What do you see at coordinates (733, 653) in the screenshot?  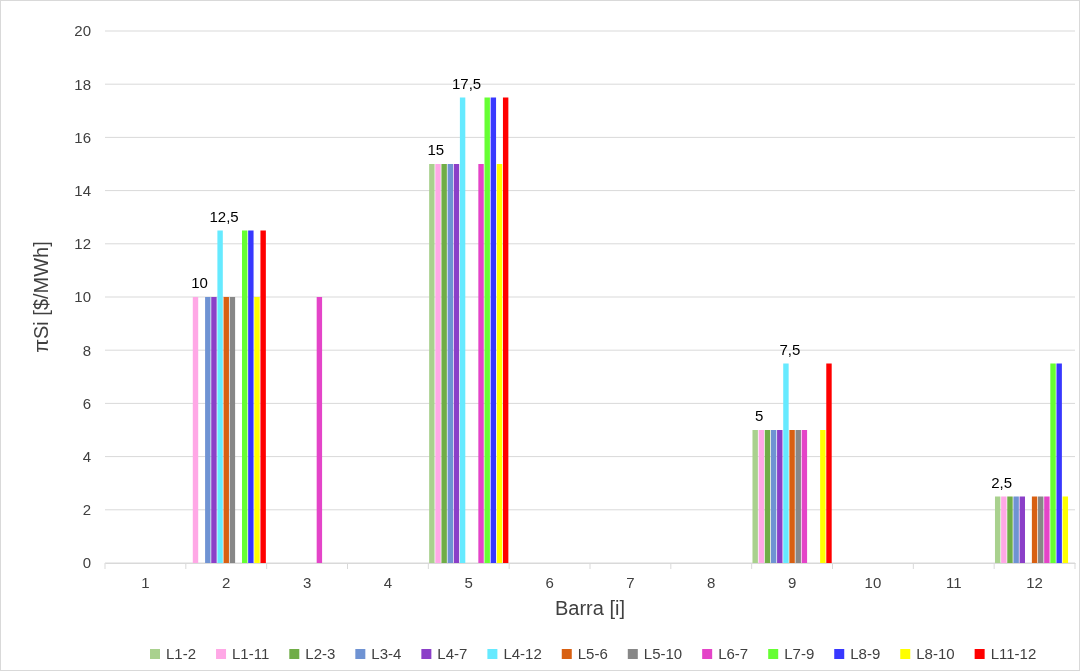 I see `legend-label: L6-7` at bounding box center [733, 653].